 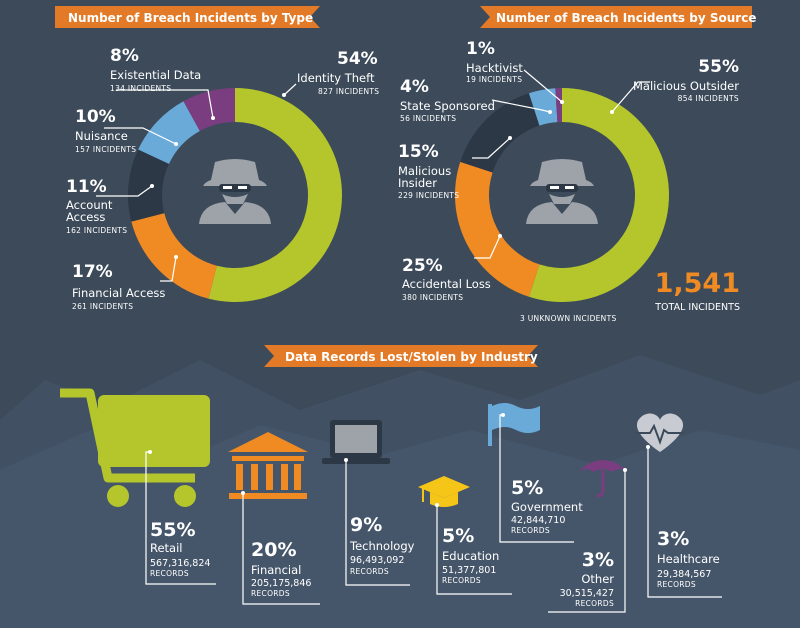 I want to click on industry-label-retail: 55% Retail 567,316,824 RECORDS, so click(x=180, y=548).